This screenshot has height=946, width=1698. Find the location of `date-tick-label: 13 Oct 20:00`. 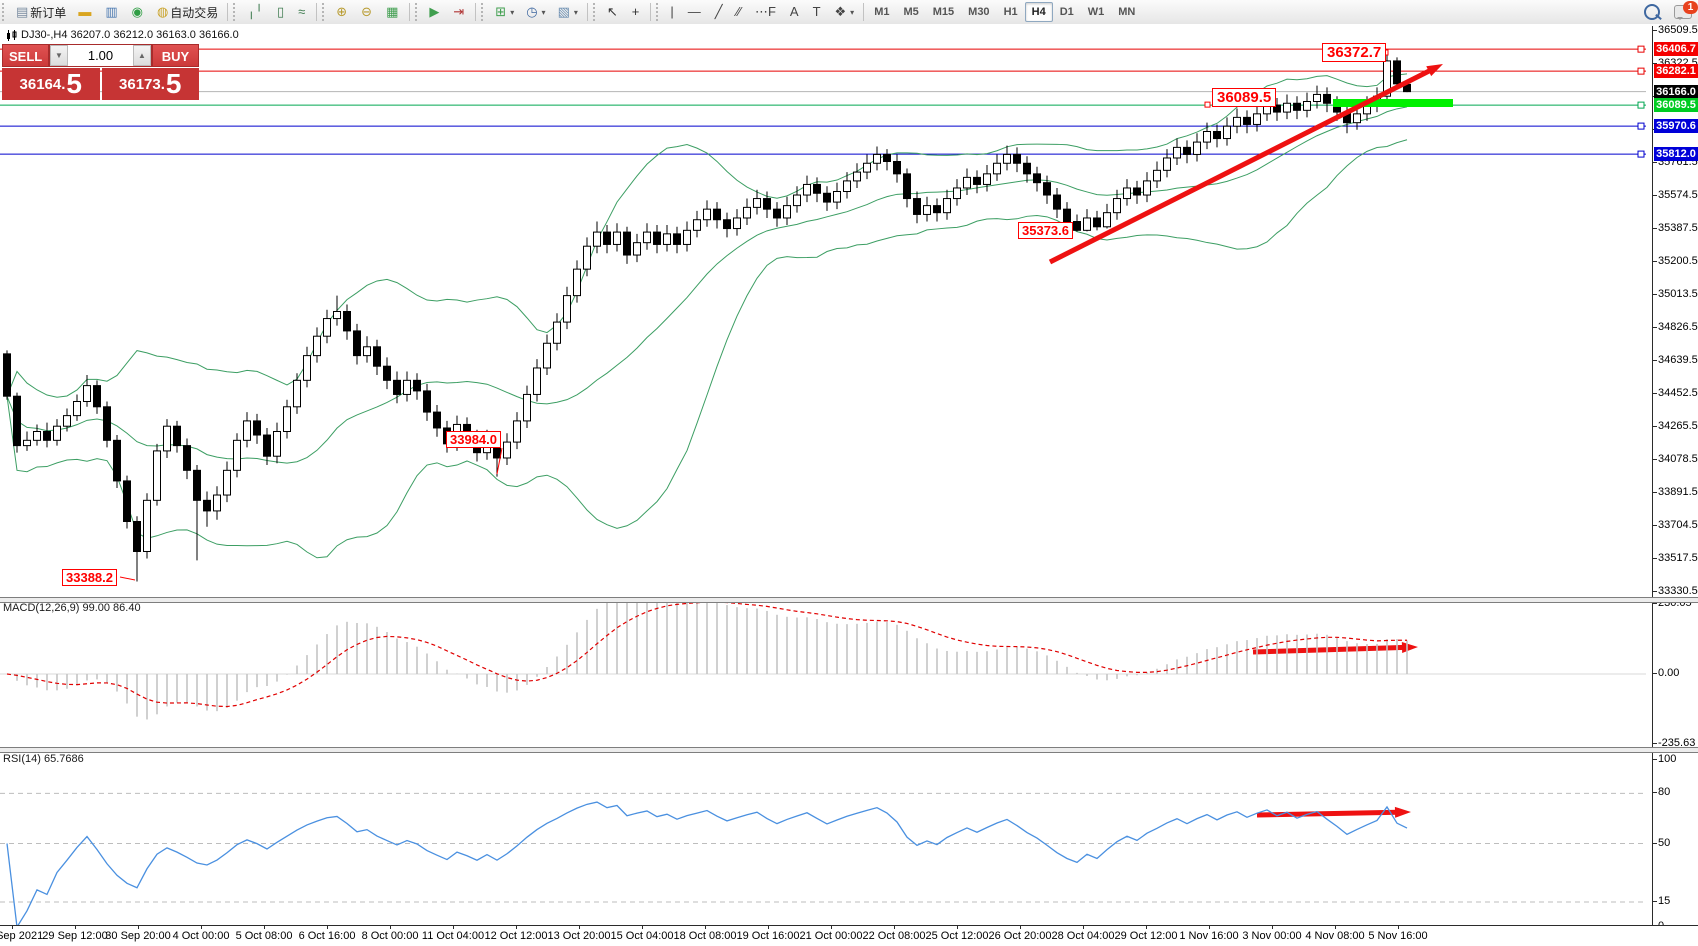

date-tick-label: 13 Oct 20:00 is located at coordinates (579, 936).